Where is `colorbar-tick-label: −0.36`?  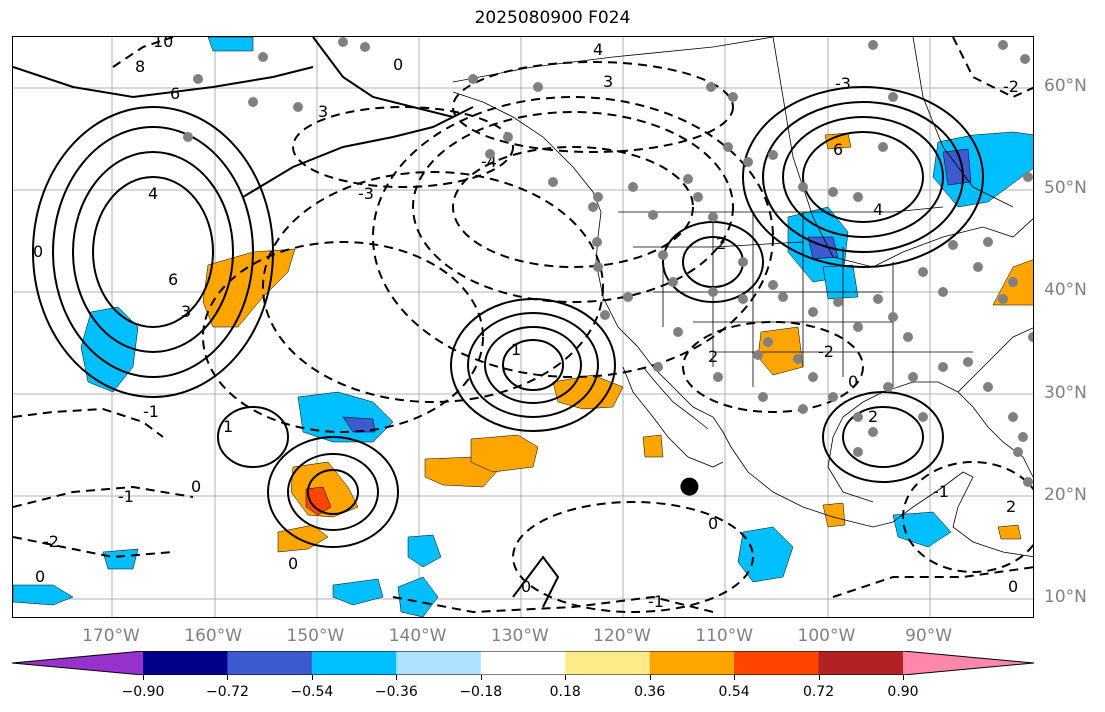
colorbar-tick-label: −0.36 is located at coordinates (396, 692).